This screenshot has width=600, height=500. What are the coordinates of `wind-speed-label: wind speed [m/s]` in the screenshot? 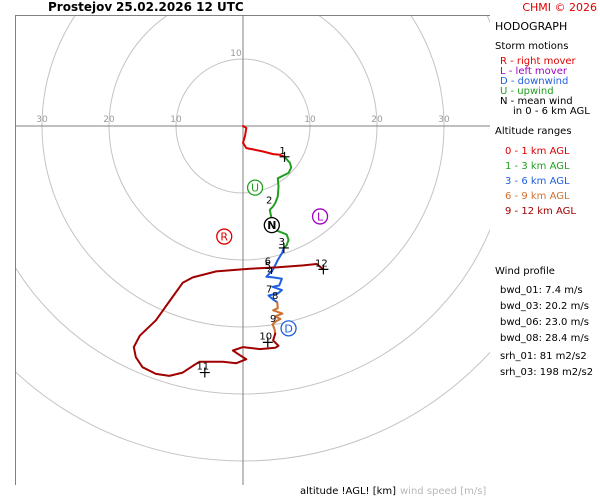 It's located at (443, 491).